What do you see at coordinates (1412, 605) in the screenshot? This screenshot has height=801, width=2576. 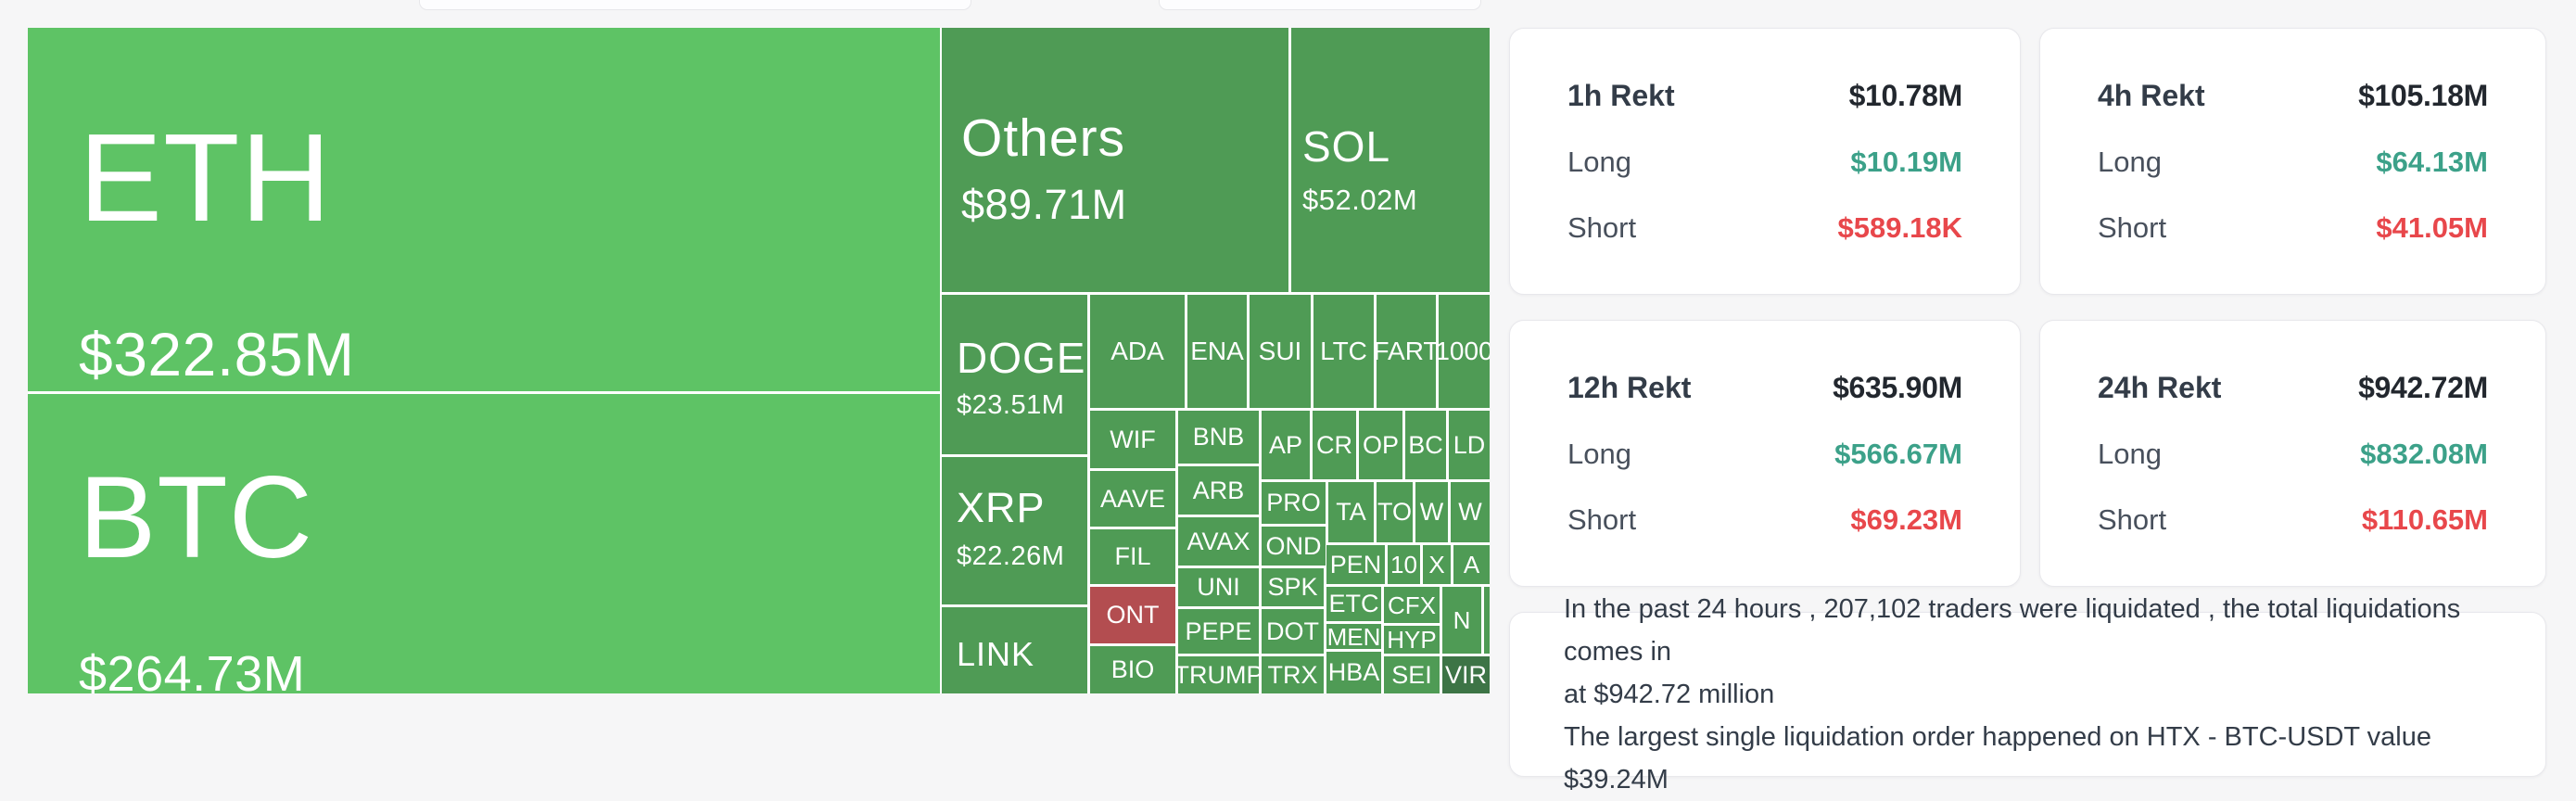 I see `treemap-tile-cfx: CFX` at bounding box center [1412, 605].